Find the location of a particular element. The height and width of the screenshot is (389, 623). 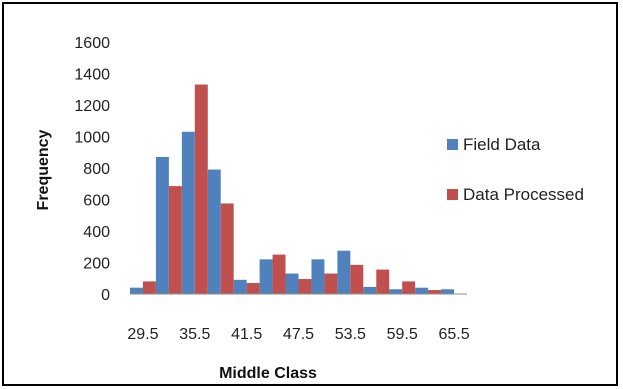

x-axis-ticks: 29.5 35.5 41.5 47.5 53.5 59.5 65.5 is located at coordinates (298, 334).